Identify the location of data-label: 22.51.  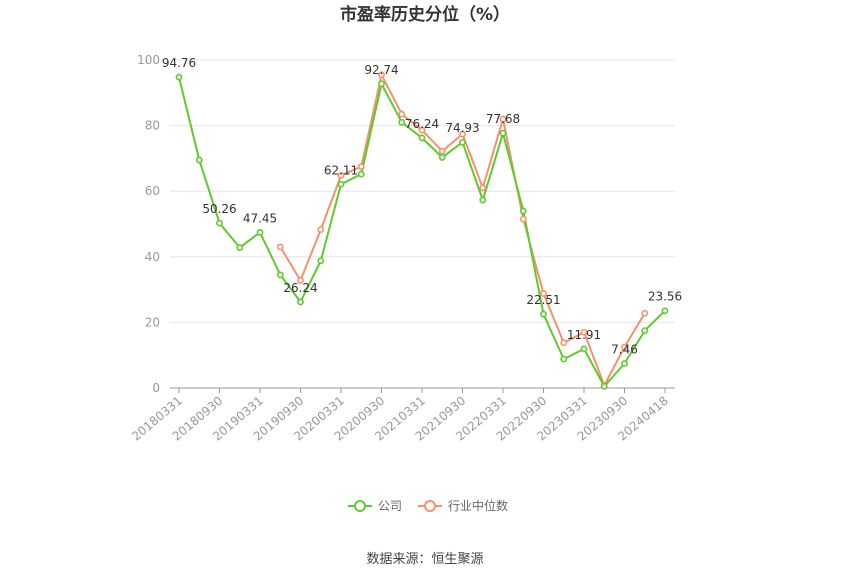
(543, 300).